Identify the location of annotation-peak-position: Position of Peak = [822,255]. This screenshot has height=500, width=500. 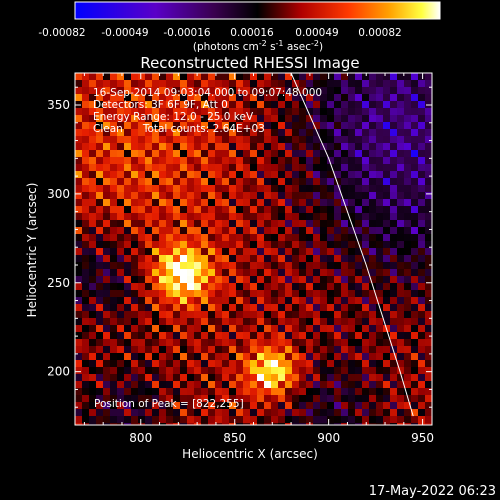
(169, 404).